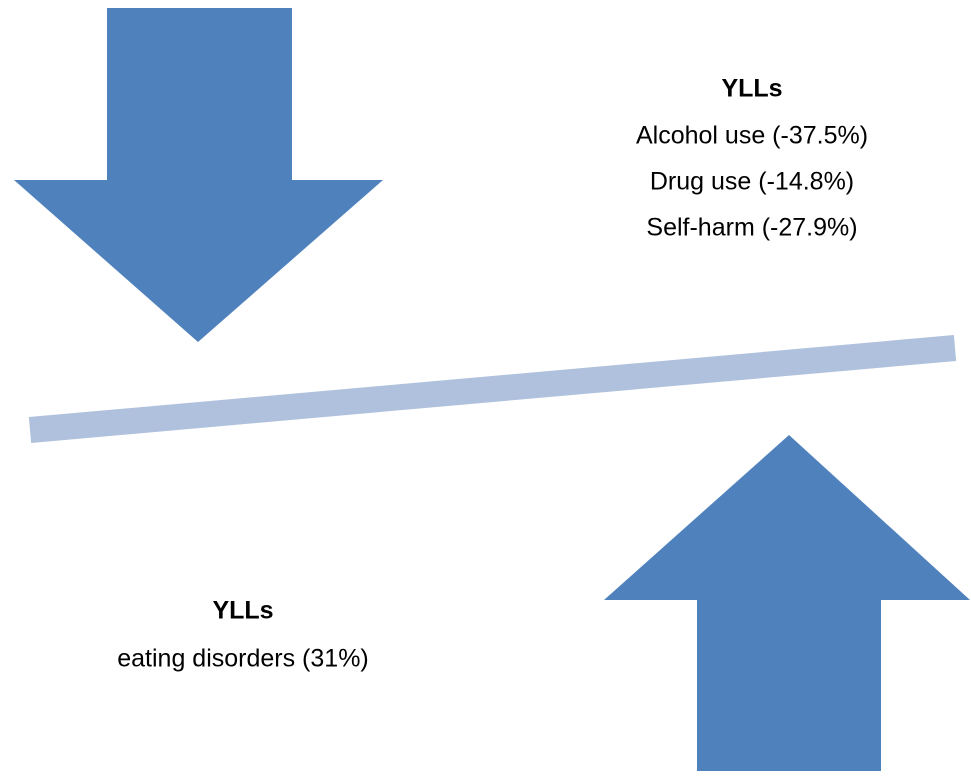 The image size is (971, 779). What do you see at coordinates (492, 389) in the screenshot?
I see `balance-bar` at bounding box center [492, 389].